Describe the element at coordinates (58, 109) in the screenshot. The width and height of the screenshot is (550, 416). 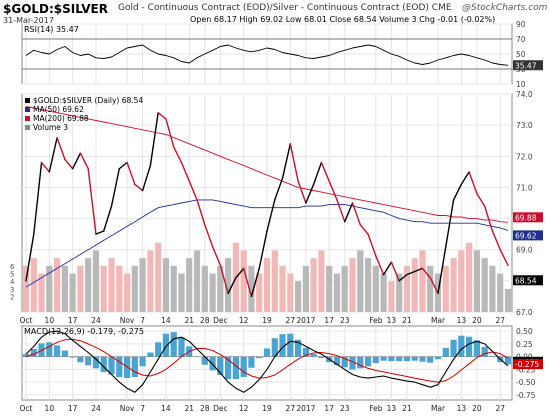
I see `legend-entry: MA(50) 69.62` at that location.